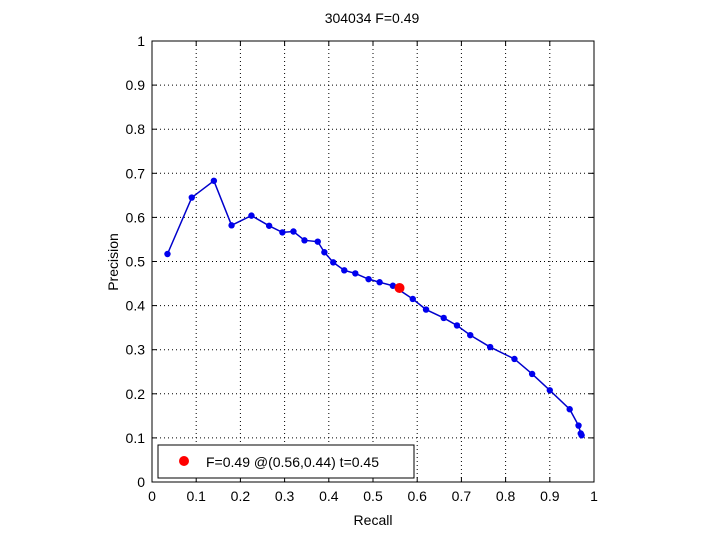 Image resolution: width=720 pixels, height=540 pixels. I want to click on legend: F=0.49 @(0.56,0.44) t=0.45, so click(286, 461).